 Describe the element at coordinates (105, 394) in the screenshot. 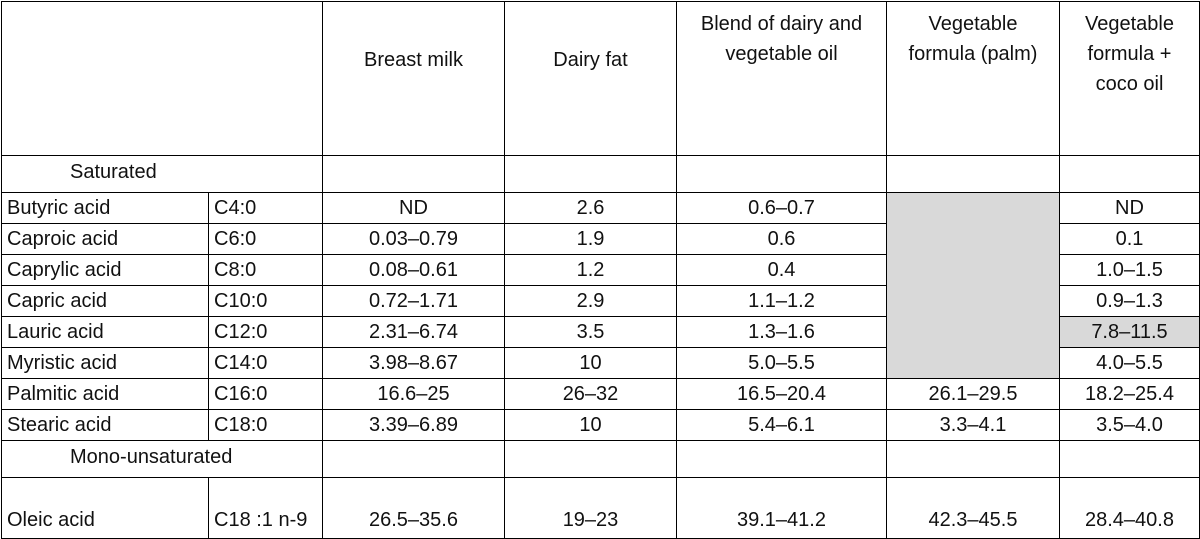

I see `acid-name: Palmitic acid` at that location.